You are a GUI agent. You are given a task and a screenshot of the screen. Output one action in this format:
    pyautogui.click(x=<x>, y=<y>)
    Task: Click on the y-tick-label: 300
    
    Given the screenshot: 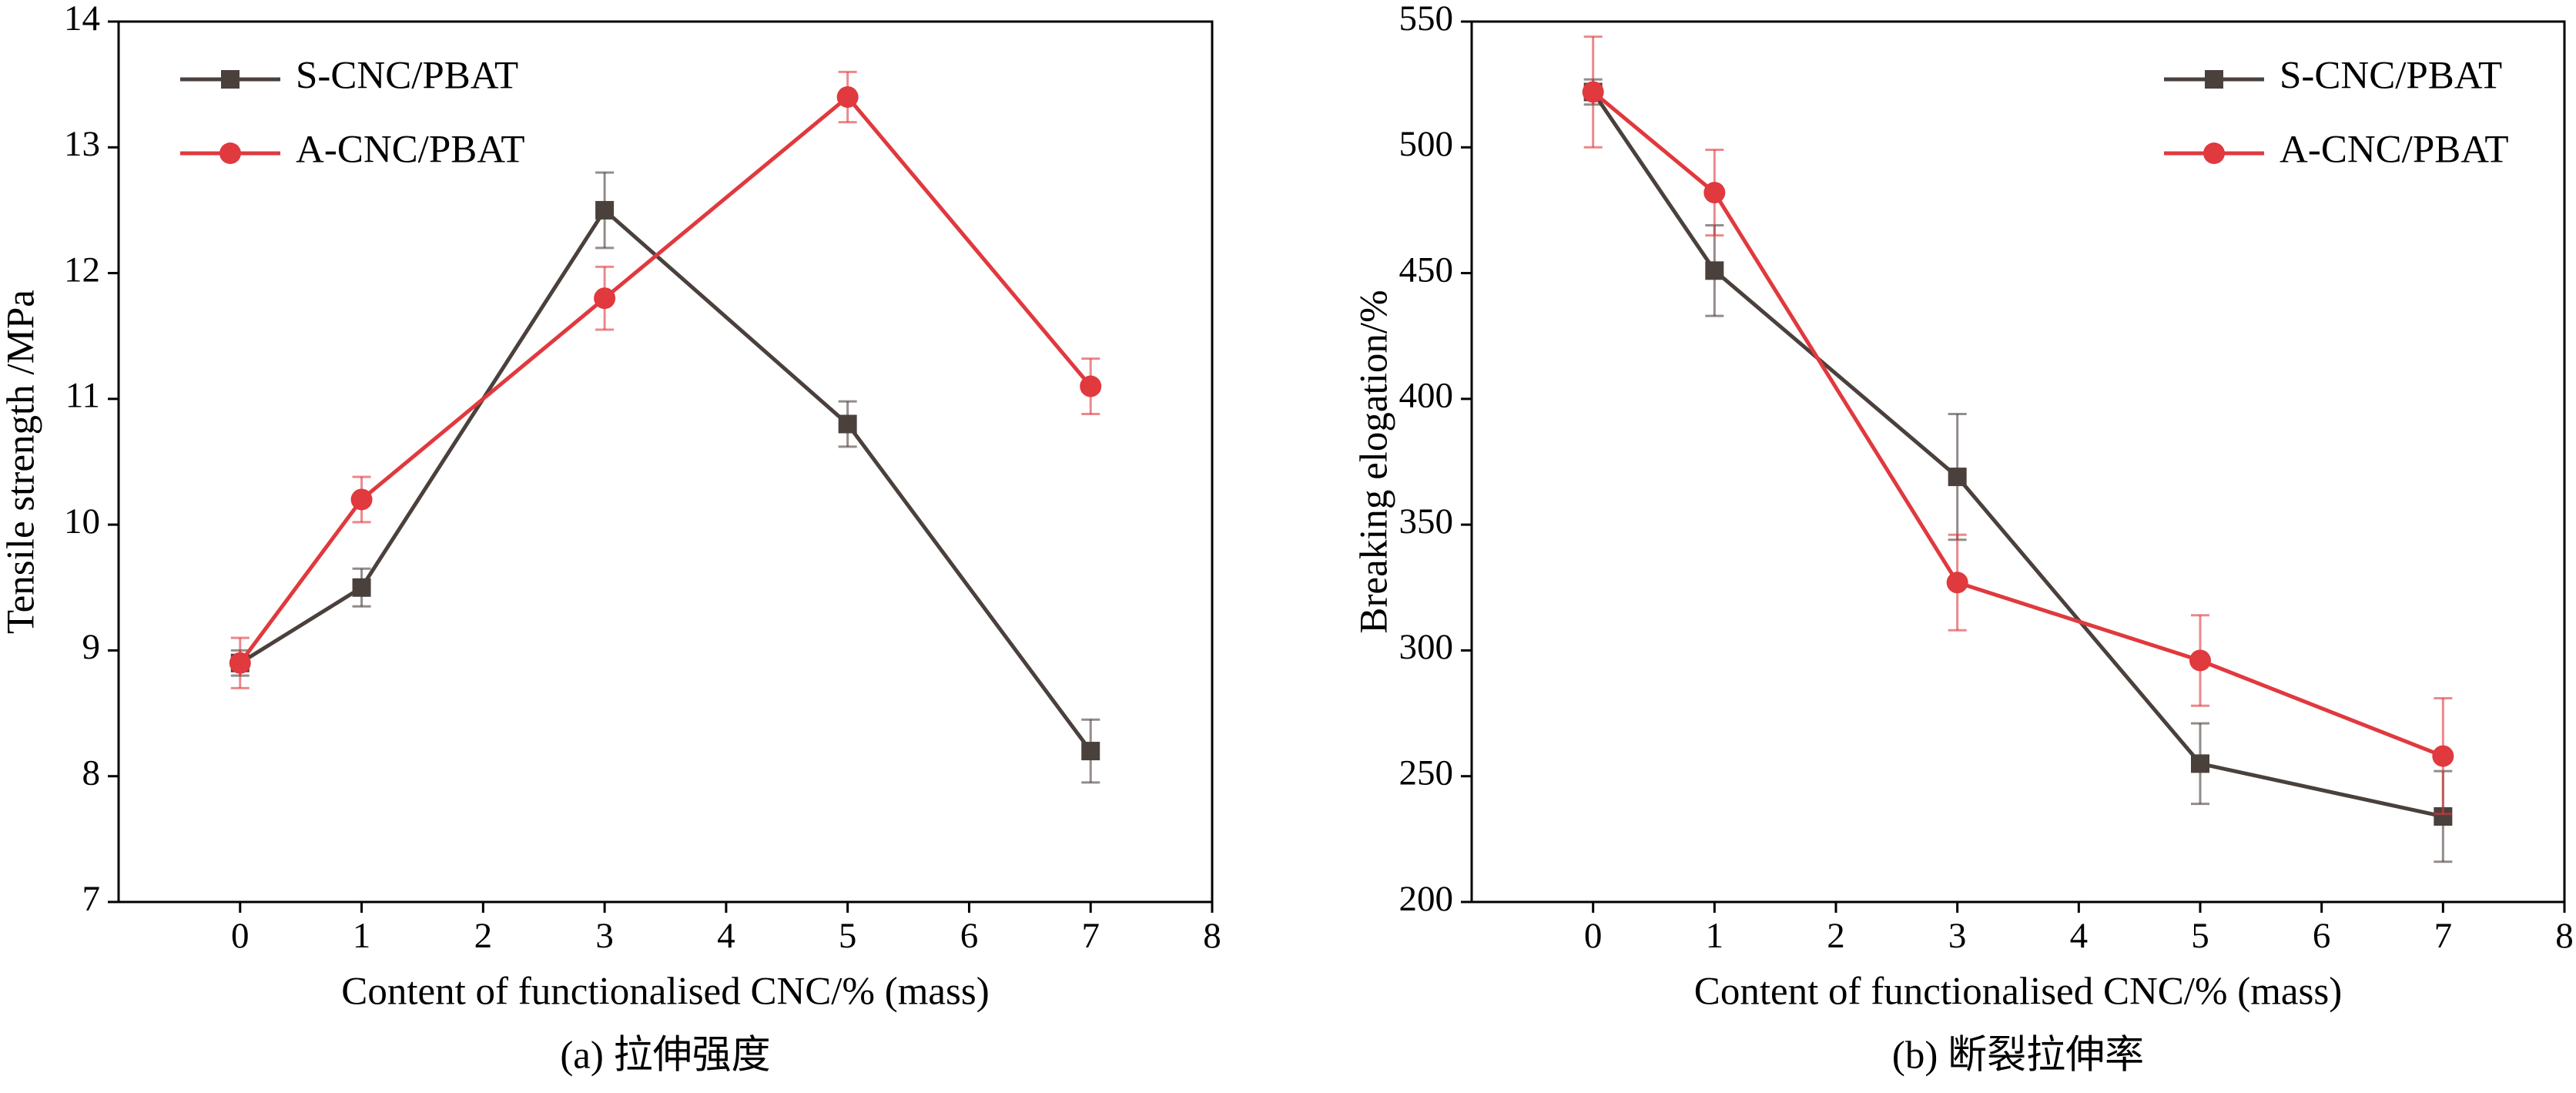 What is the action you would take?
    pyautogui.click(x=1426, y=647)
    